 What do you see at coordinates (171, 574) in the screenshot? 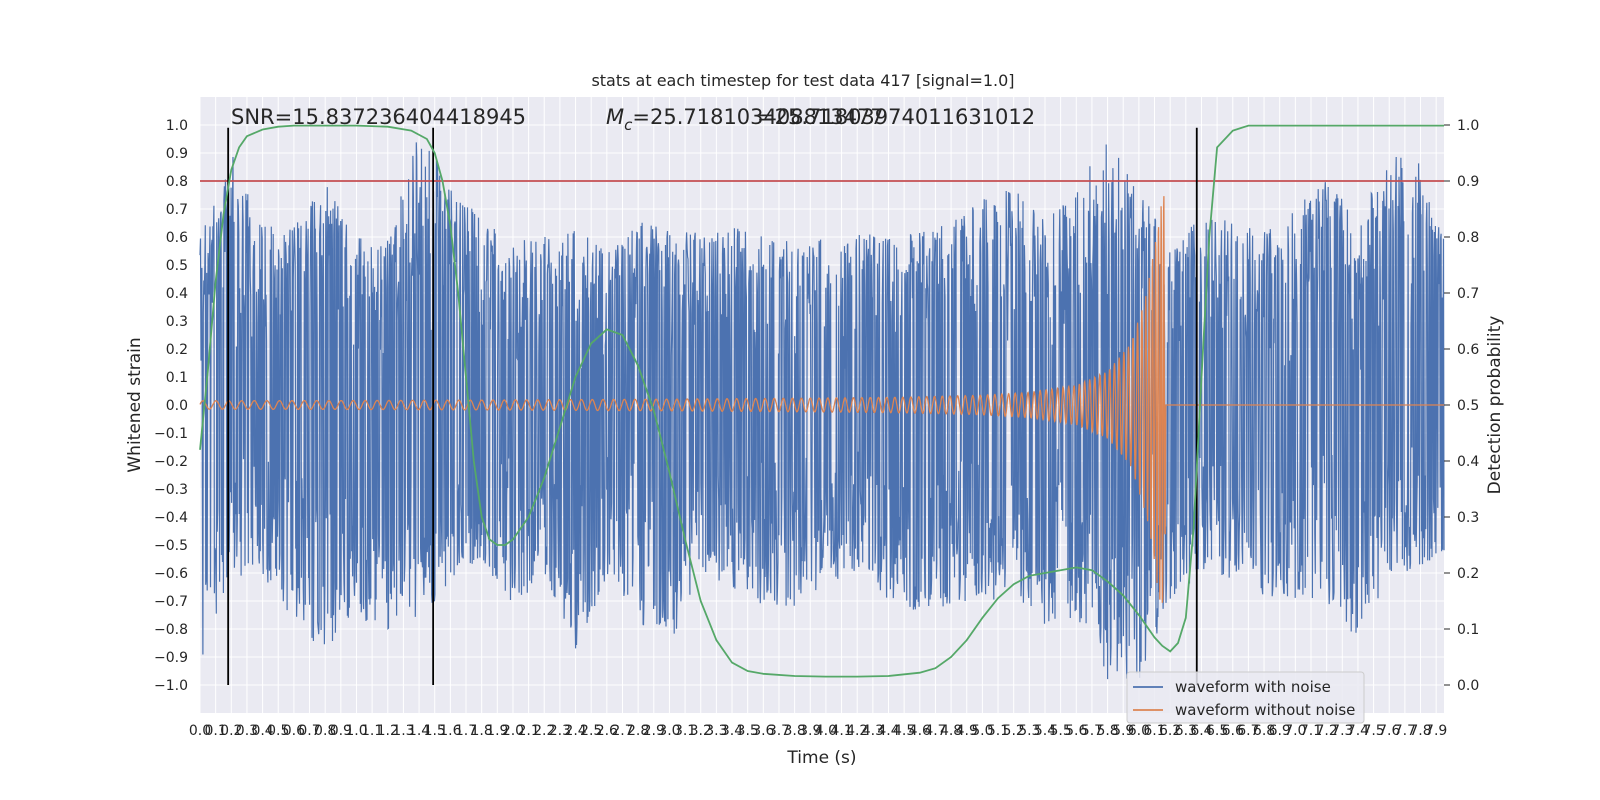
I see `y-tick-label: −0.6` at bounding box center [171, 574].